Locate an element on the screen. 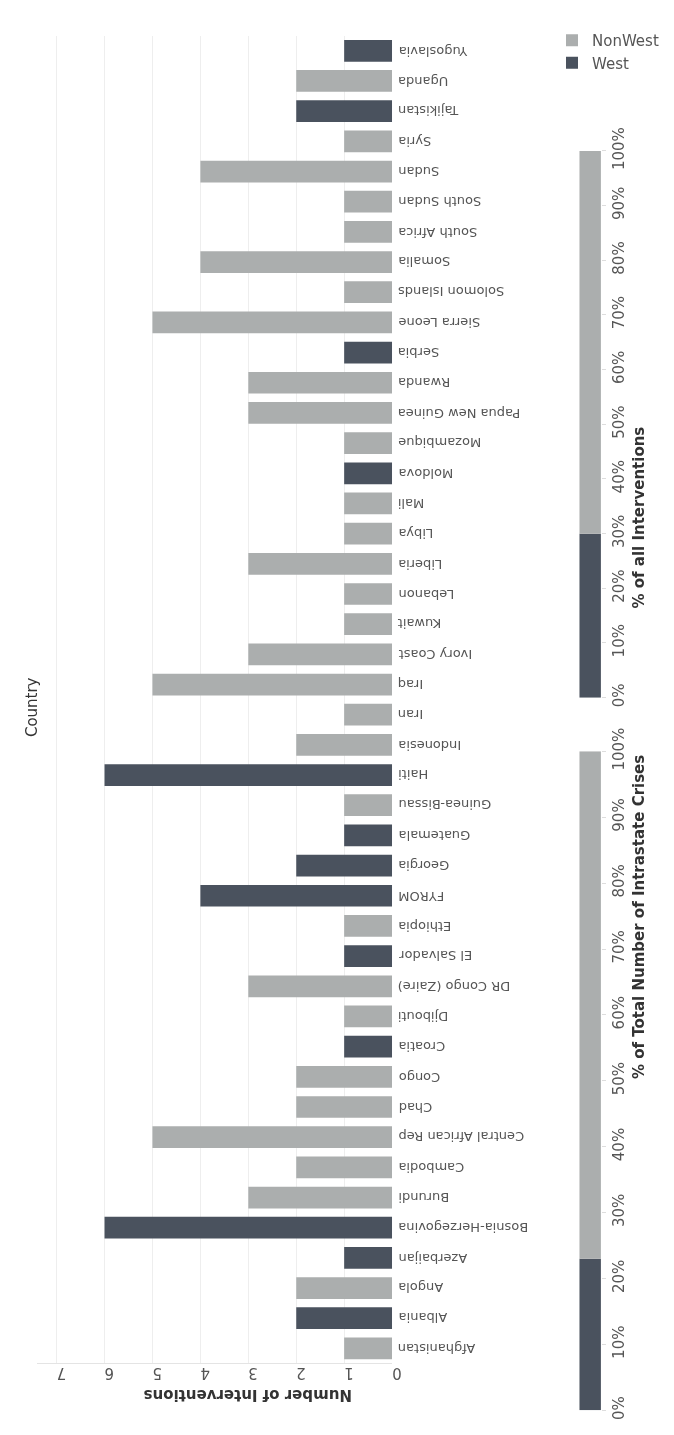 The width and height of the screenshot is (674, 1435). x-tick-label: 0 is located at coordinates (397, 1372).